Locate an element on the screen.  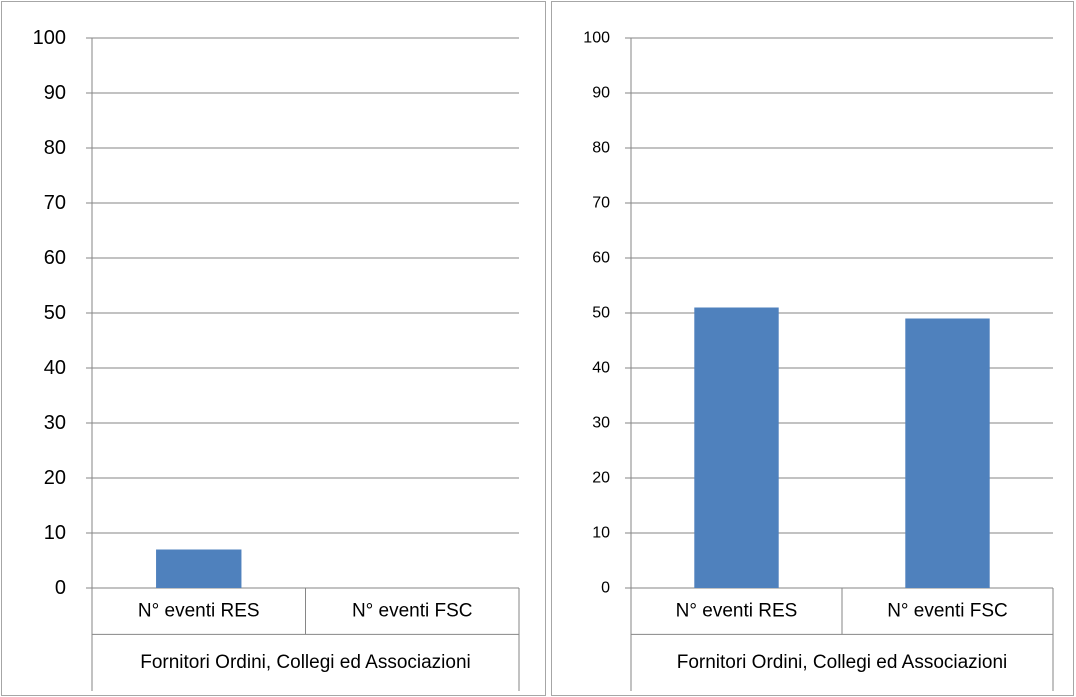
bar-fsc is located at coordinates (947, 453).